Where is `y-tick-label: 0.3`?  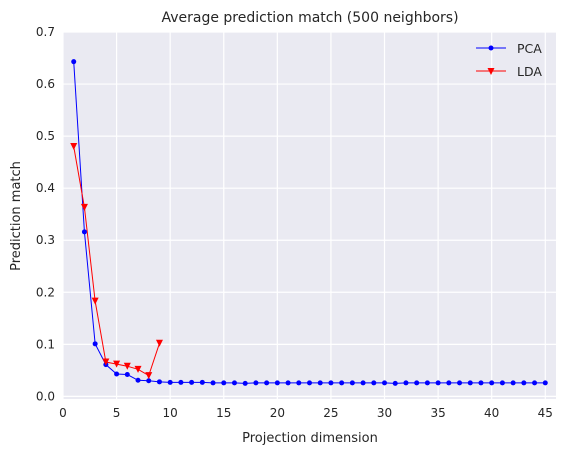 y-tick-label: 0.3 is located at coordinates (45, 240).